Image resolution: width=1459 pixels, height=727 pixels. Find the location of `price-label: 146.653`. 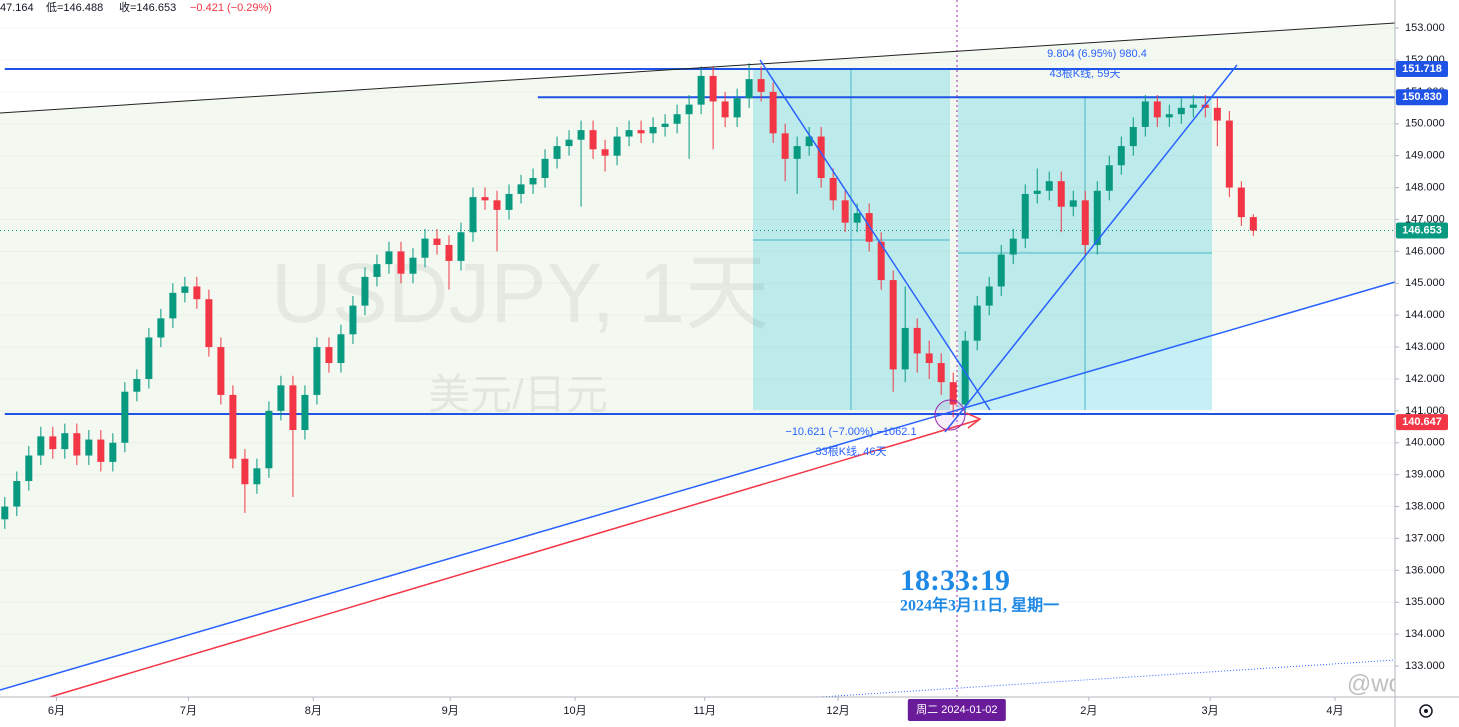

price-label: 146.653 is located at coordinates (1422, 230).